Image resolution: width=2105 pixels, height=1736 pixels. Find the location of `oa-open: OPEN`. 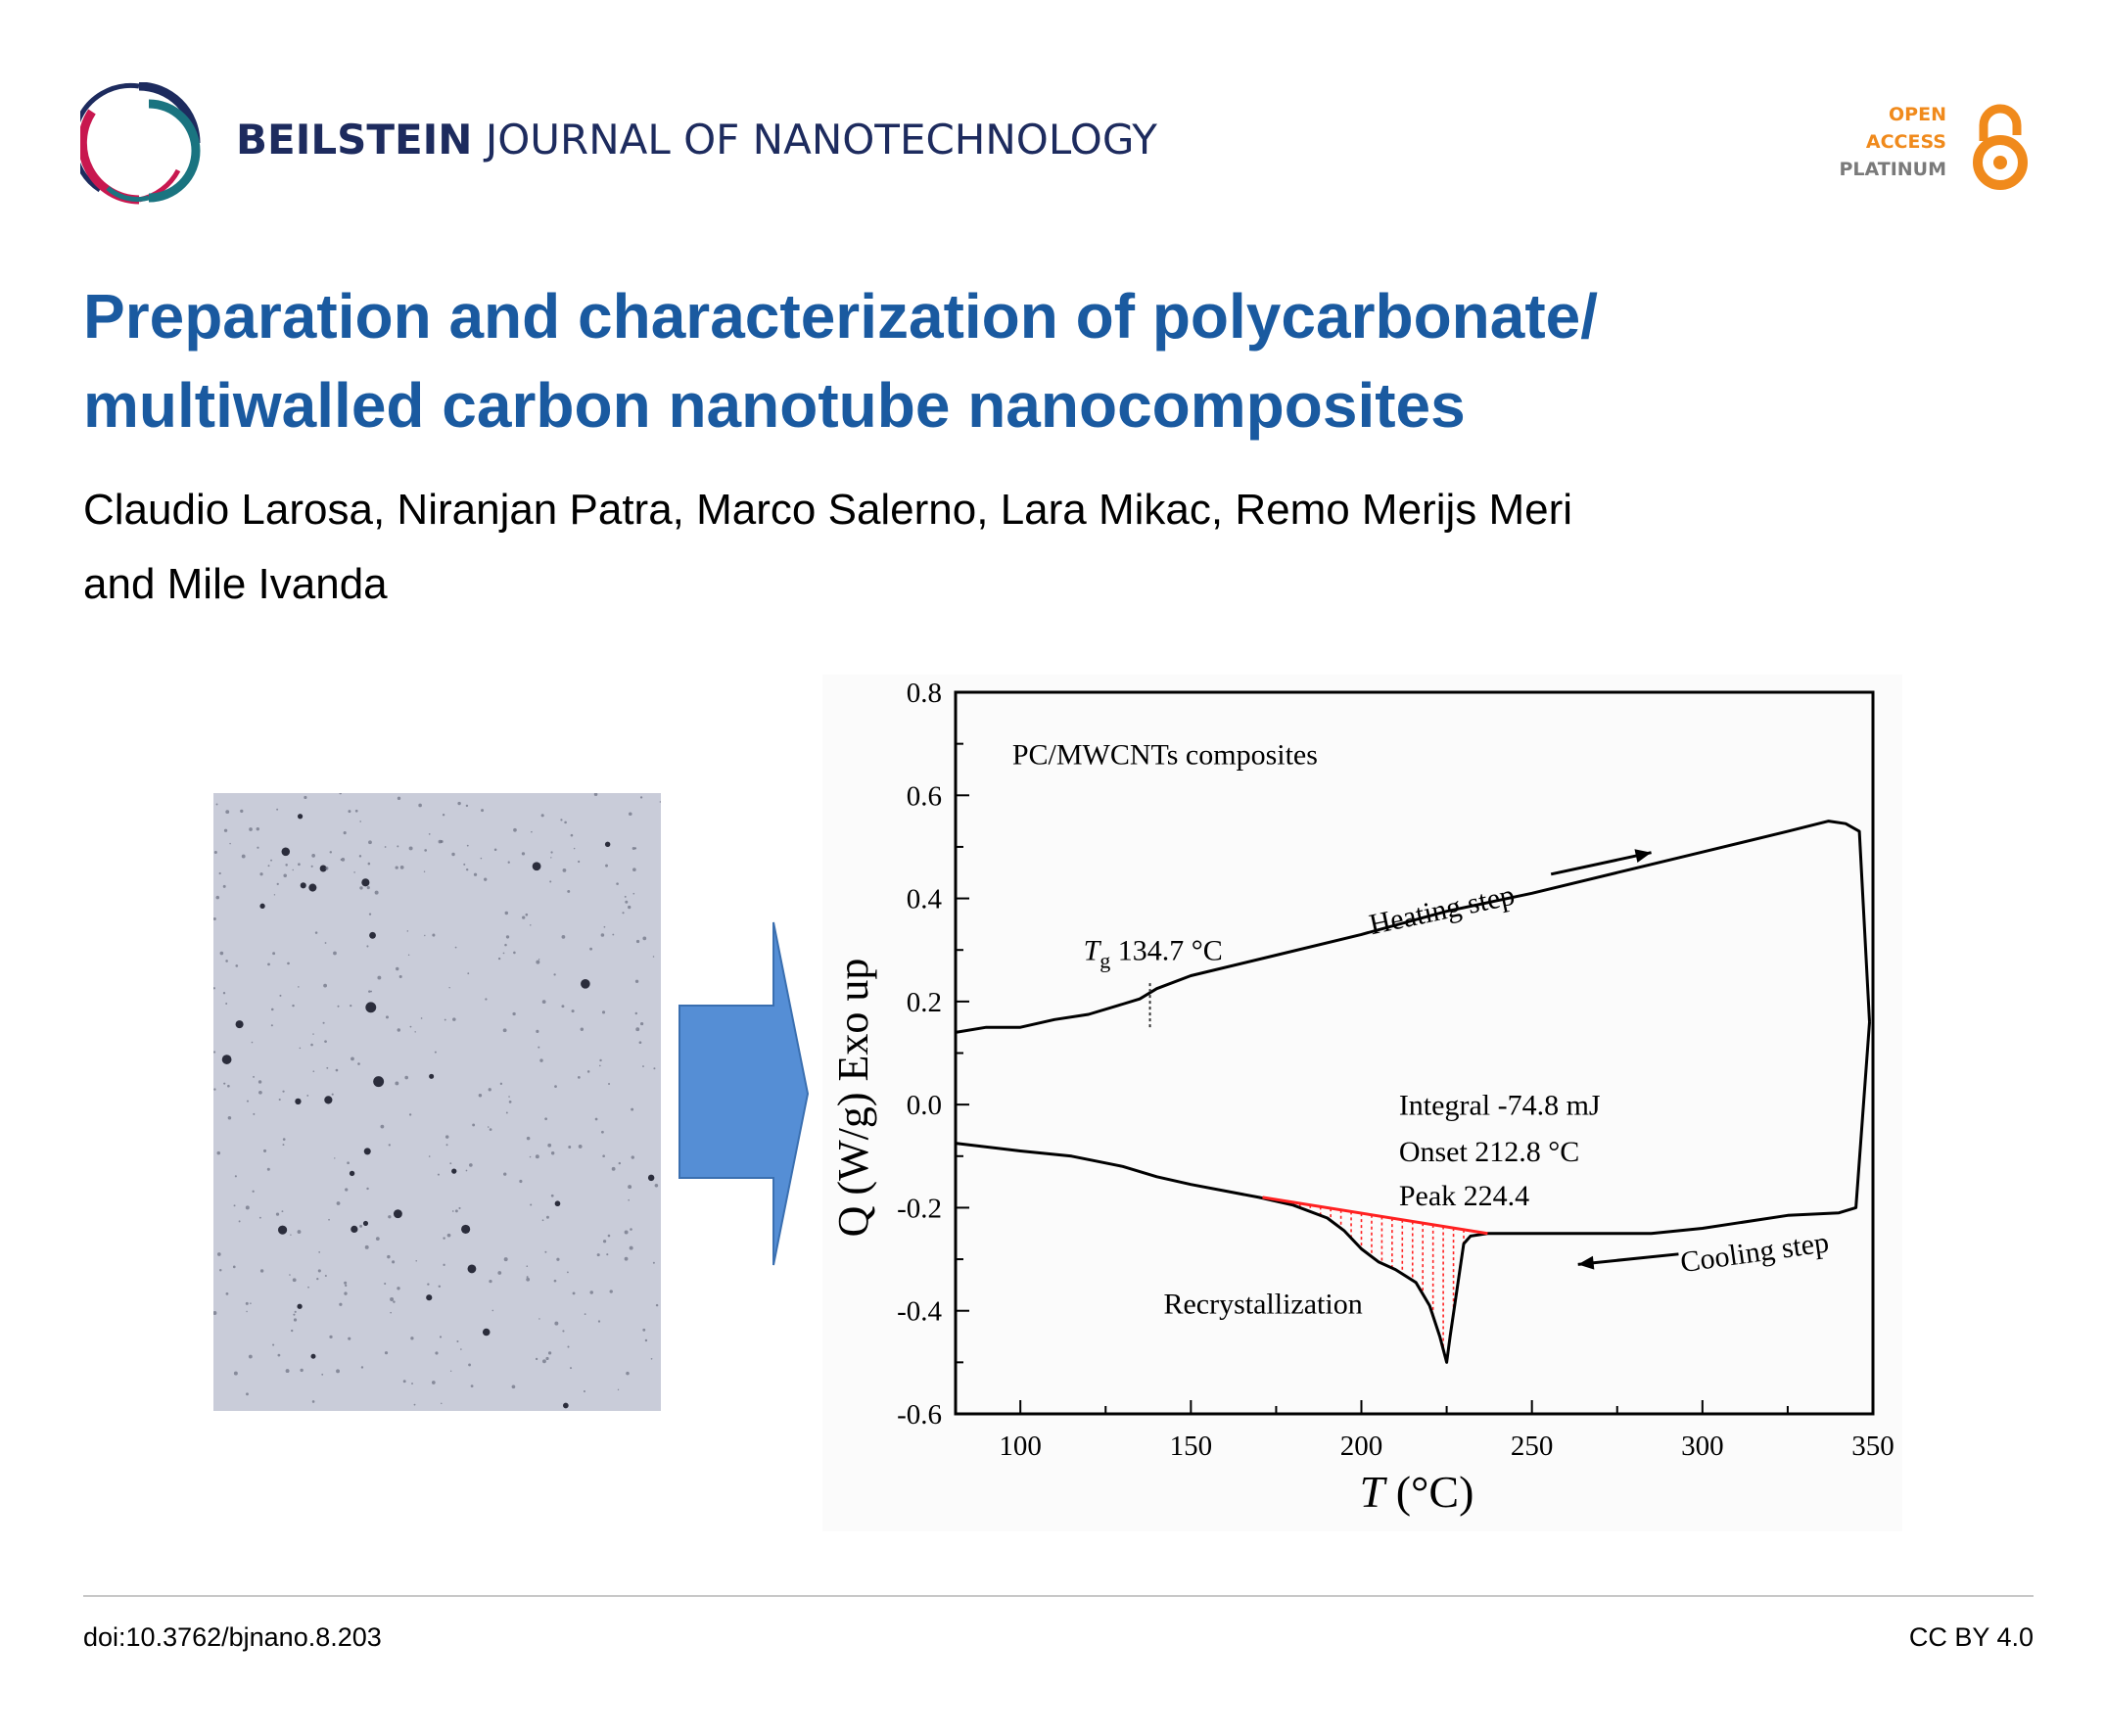

oa-open: OPEN is located at coordinates (1918, 114).